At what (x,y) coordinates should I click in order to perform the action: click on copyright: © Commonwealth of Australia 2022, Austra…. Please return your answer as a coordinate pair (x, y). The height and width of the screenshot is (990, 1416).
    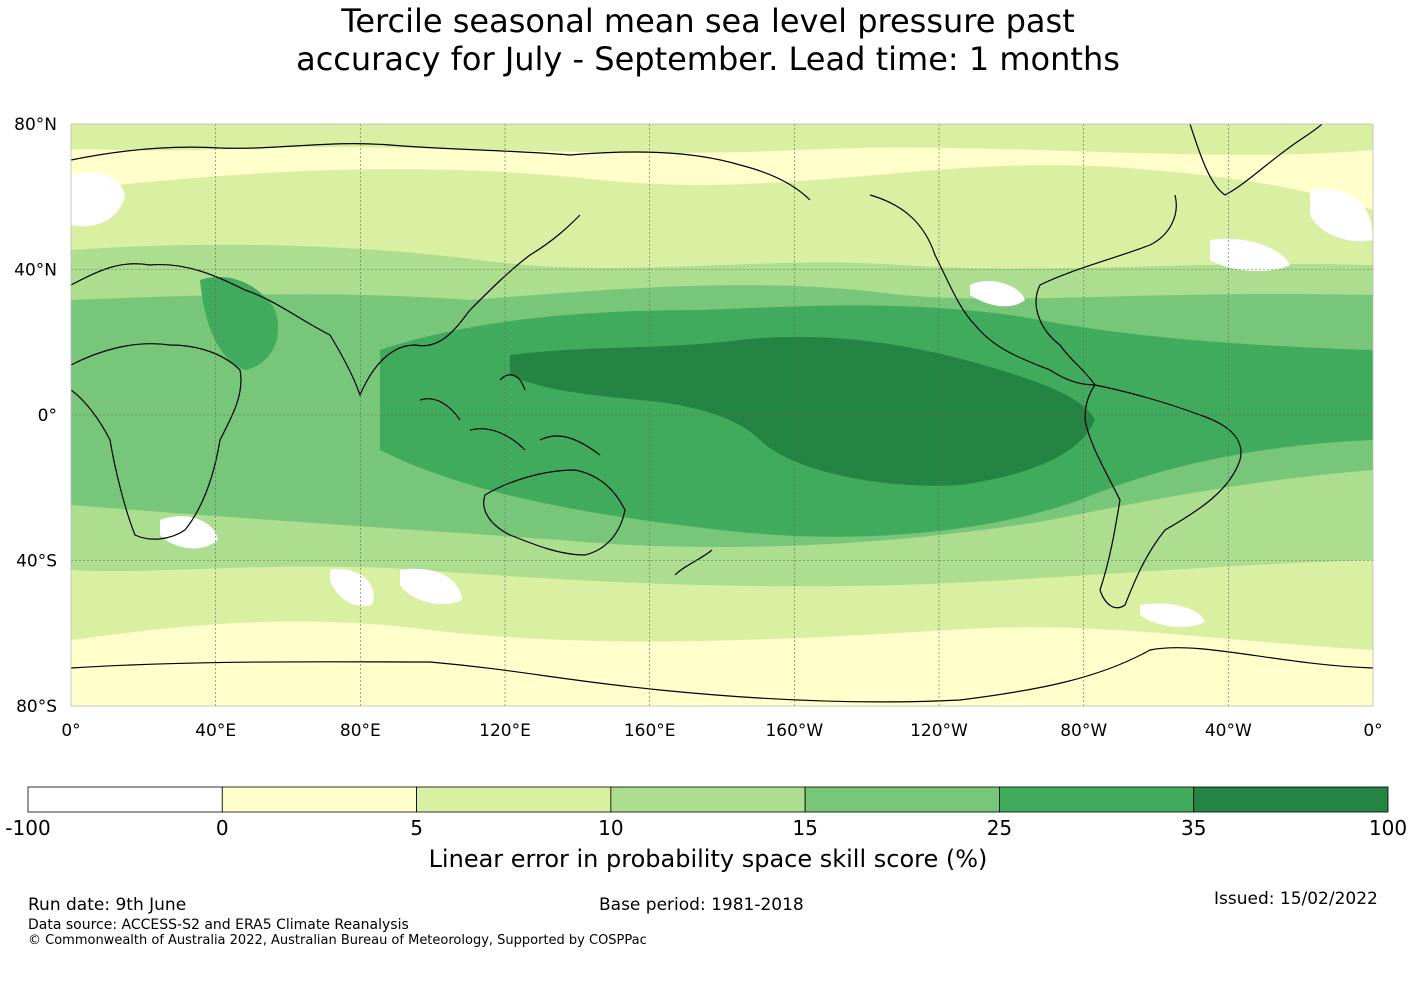
    Looking at the image, I should click on (337, 940).